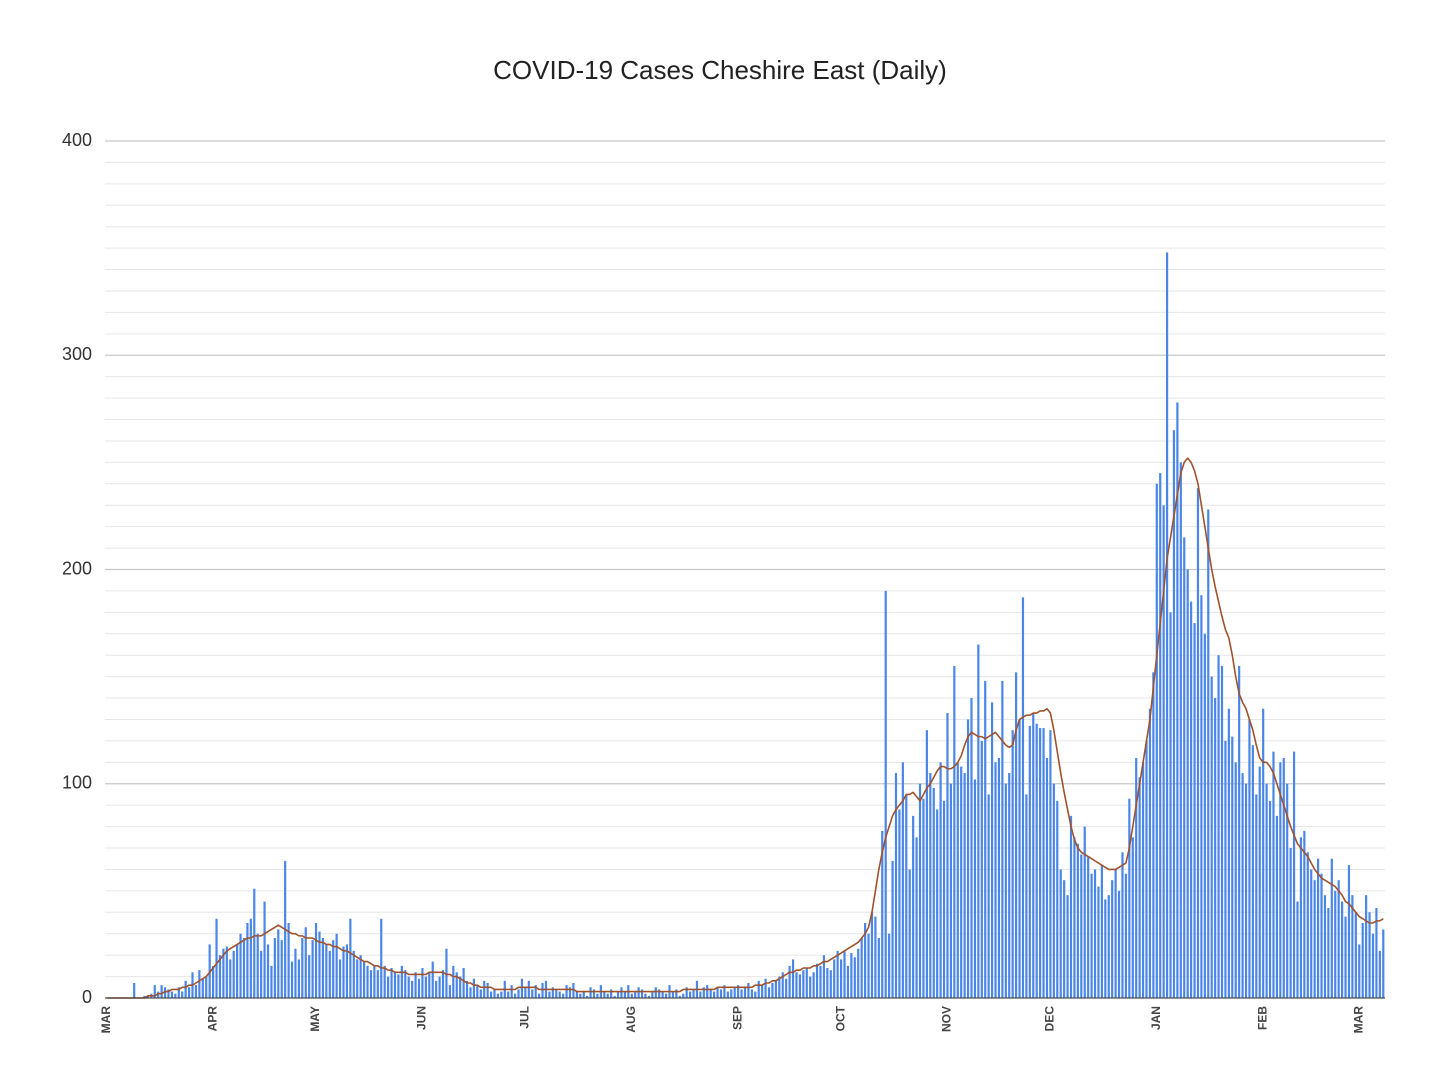 The height and width of the screenshot is (1092, 1440). Describe the element at coordinates (840, 1018) in the screenshot. I see `x-tick-label: OCT` at that location.